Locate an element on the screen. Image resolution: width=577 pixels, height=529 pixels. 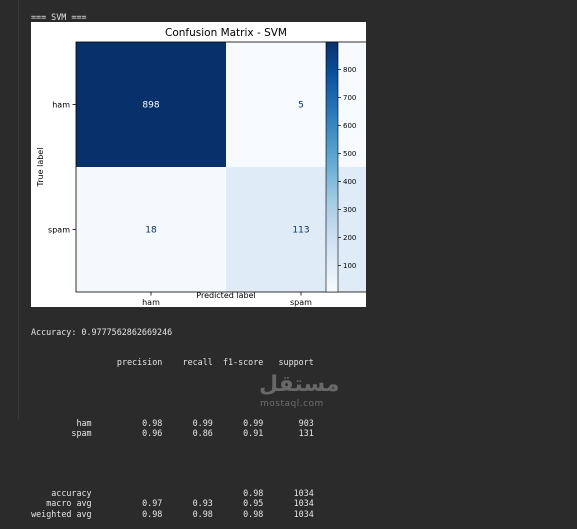
report-row-label: macro avg is located at coordinates (69, 503).